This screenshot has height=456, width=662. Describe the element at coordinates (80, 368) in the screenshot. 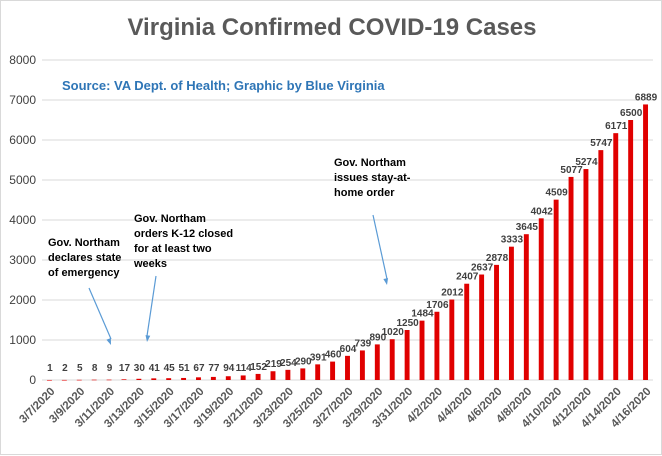

I see `data-label: 5` at that location.